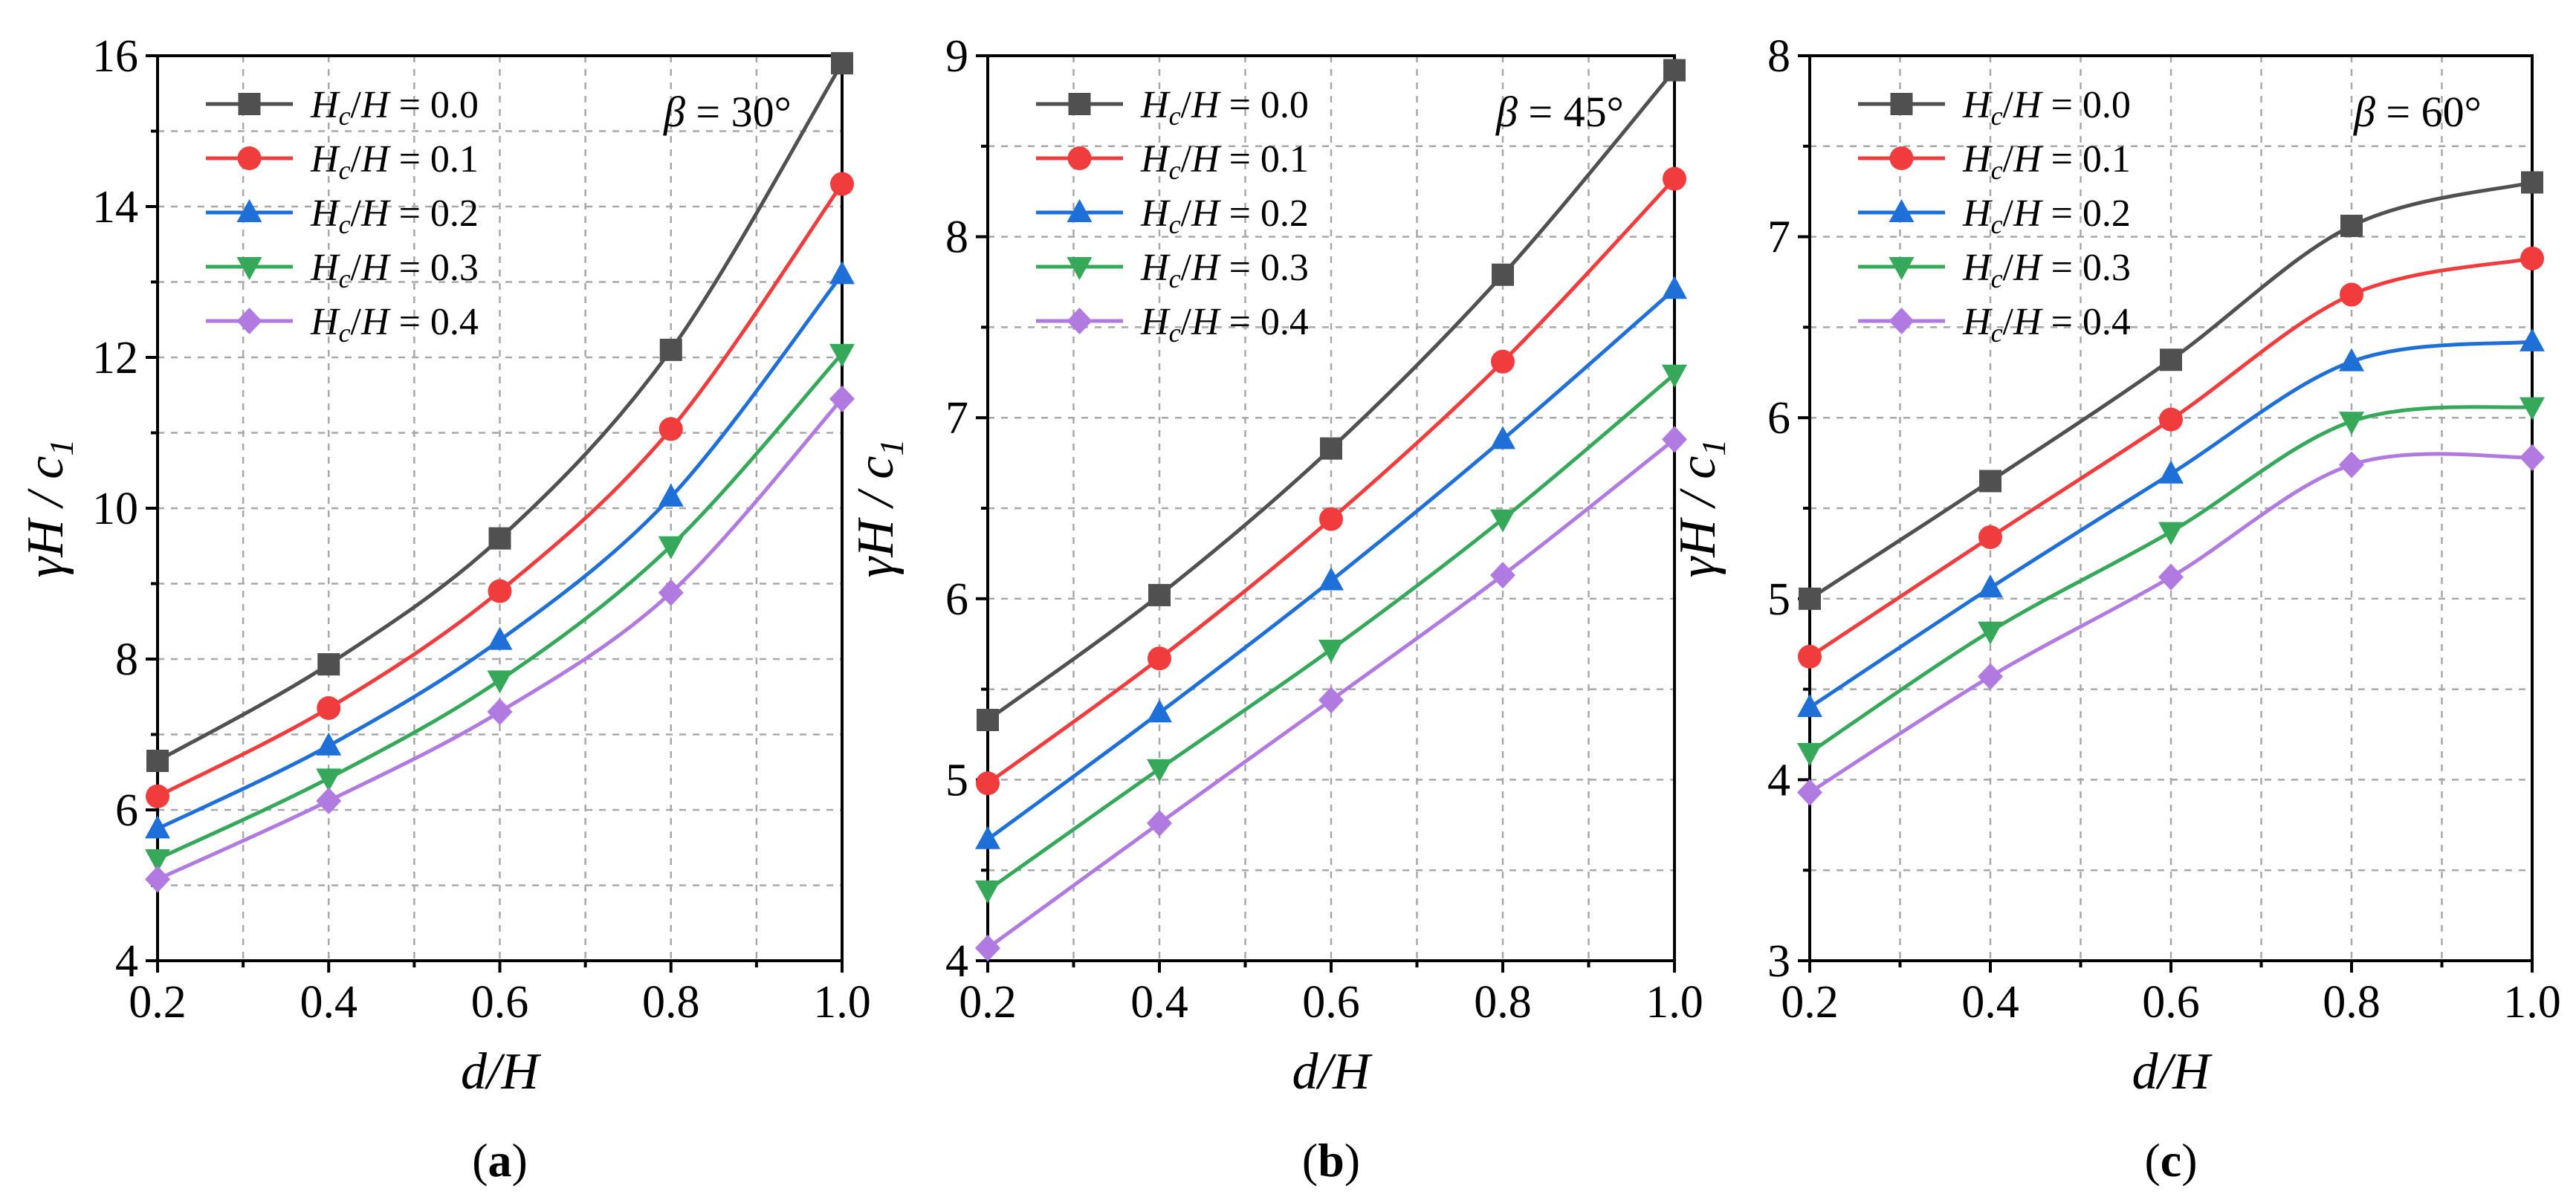 This screenshot has width=2576, height=1197. What do you see at coordinates (1560, 112) in the screenshot?
I see `beta-annotation: β = 45°` at bounding box center [1560, 112].